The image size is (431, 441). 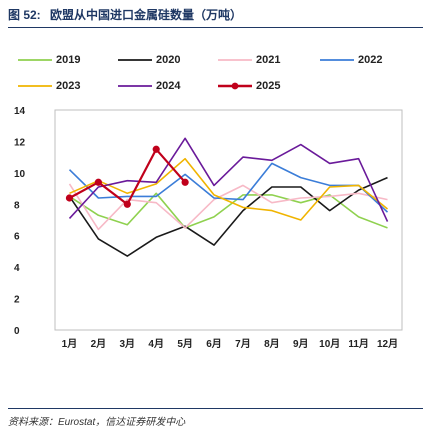 I want to click on y-tick-label: 0, so click(x=17, y=331).